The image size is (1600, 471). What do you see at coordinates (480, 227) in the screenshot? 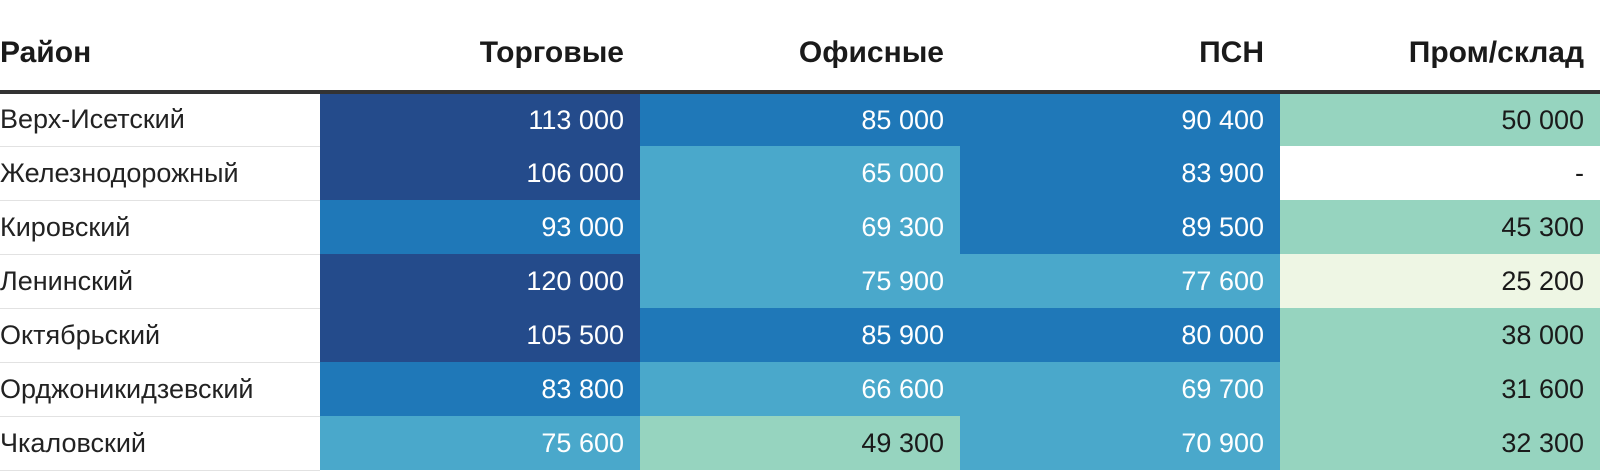
I see `heatmap-cell: 93 000` at bounding box center [480, 227].